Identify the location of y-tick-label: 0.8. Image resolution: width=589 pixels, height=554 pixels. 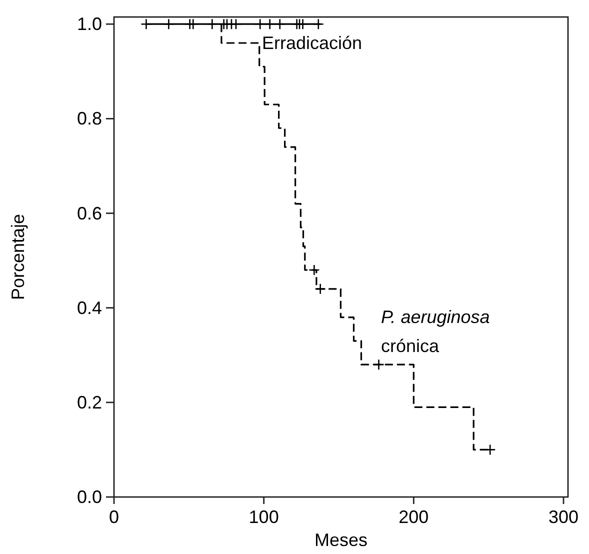
(89, 118).